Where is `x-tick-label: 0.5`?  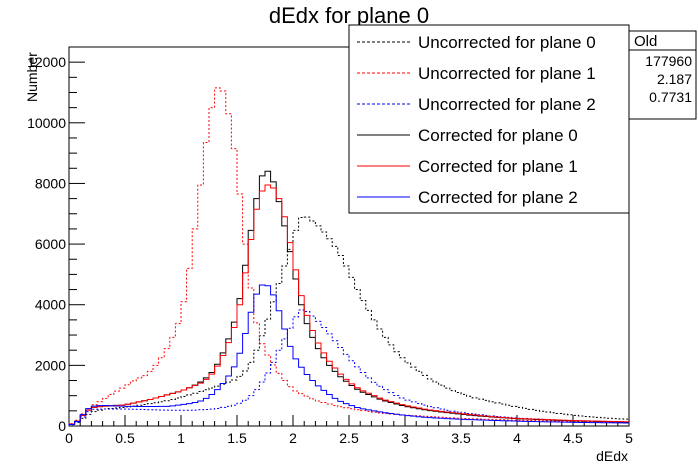 x-tick-label: 0.5 is located at coordinates (125, 438).